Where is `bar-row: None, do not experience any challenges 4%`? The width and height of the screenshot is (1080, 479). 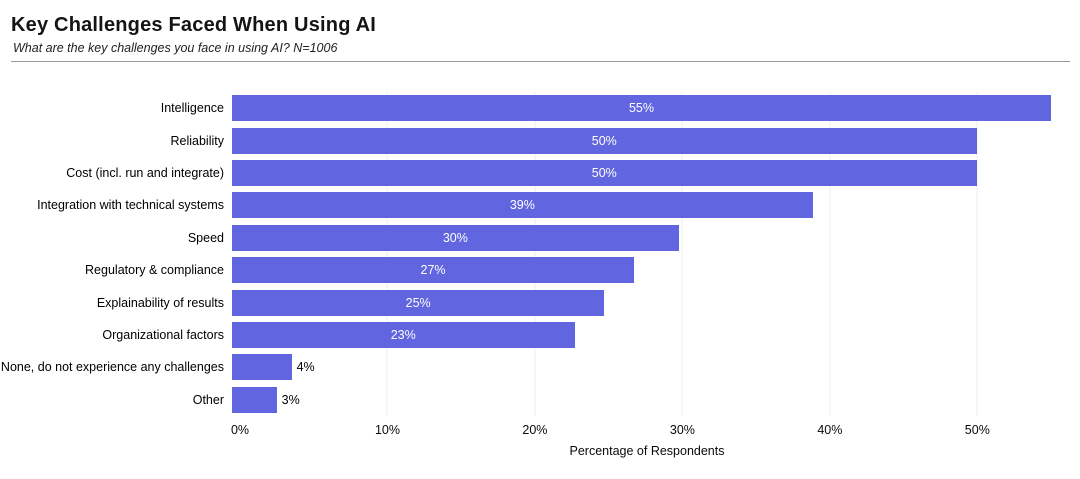
bar-row: None, do not experience any challenges 4% is located at coordinates (540, 367).